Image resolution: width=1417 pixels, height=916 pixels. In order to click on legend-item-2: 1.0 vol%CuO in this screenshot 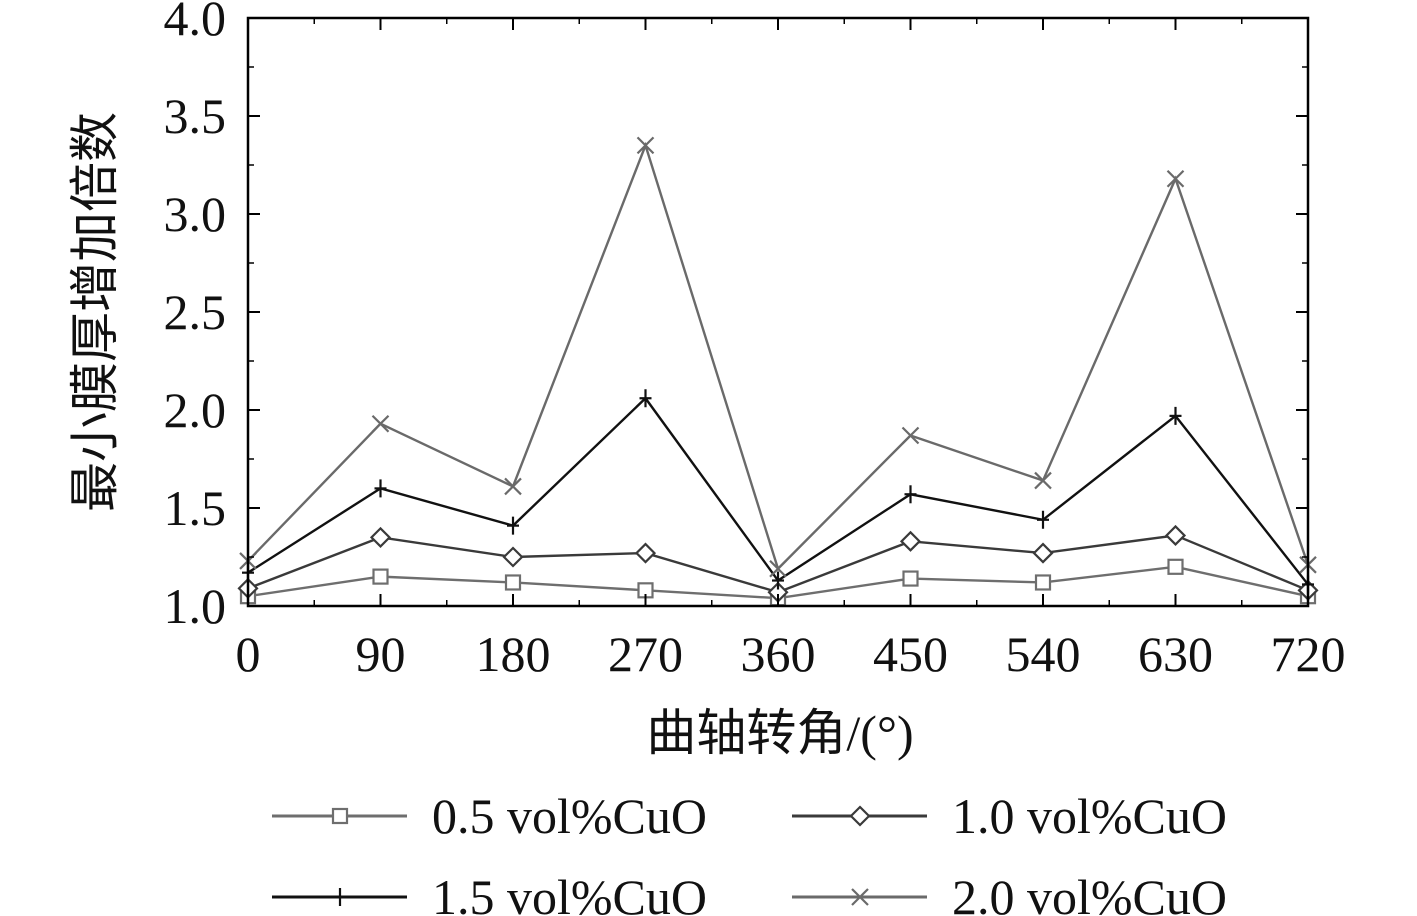, I will do `click(1009, 816)`.